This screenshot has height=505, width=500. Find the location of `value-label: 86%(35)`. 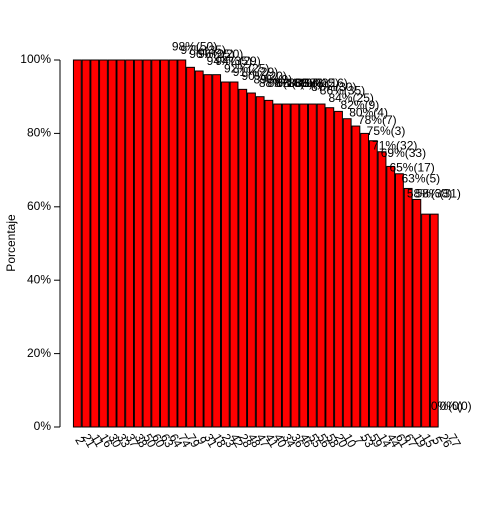

value-label: 86%(35) is located at coordinates (342, 91).